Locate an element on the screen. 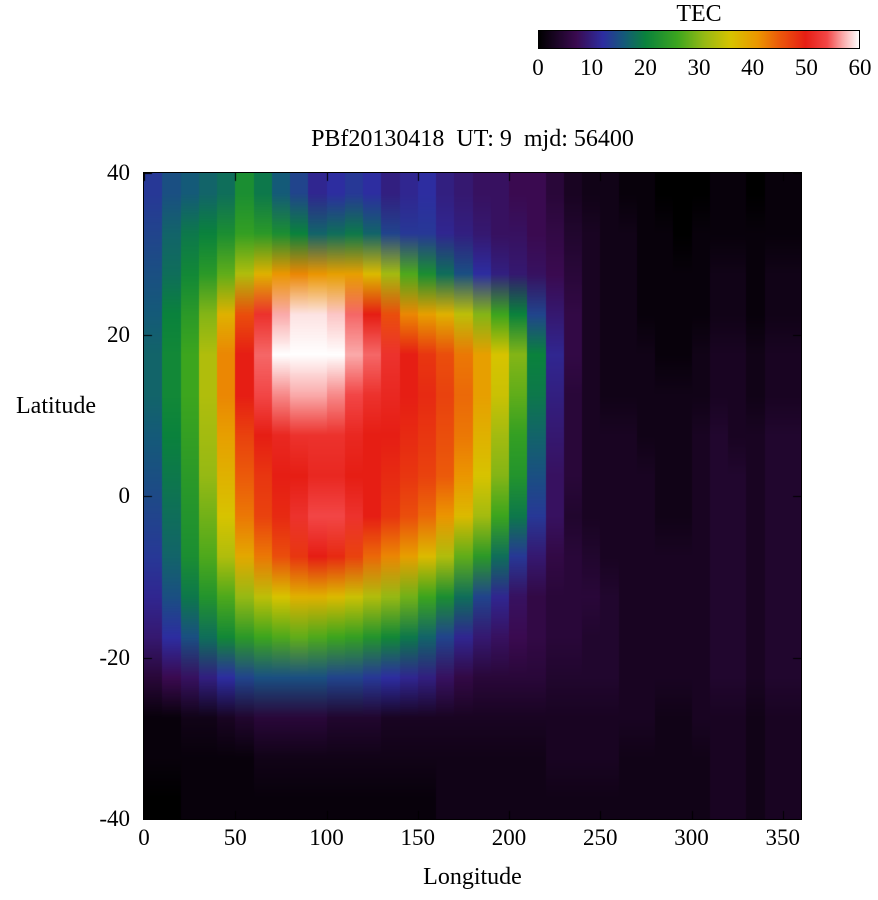  x-tick-label: 50 is located at coordinates (235, 837).